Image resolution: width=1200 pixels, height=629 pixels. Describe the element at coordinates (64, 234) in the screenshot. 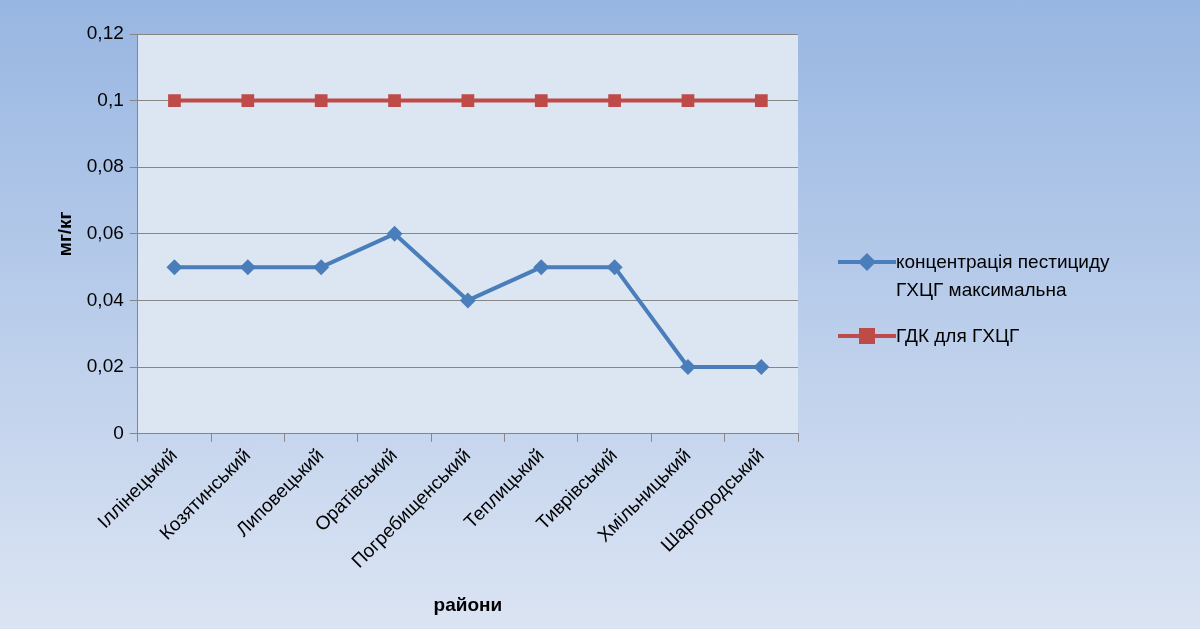

I see `y-axis-title: мг/кг` at that location.